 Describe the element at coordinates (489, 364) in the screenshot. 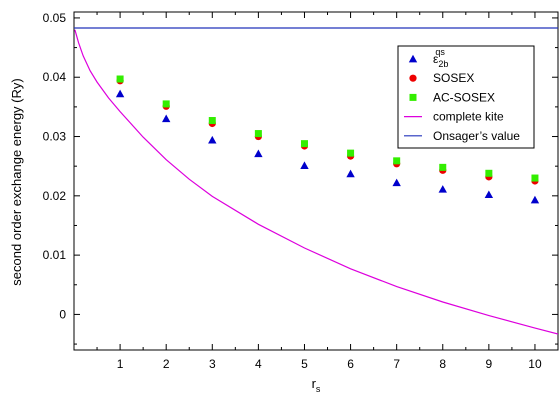

I see `x-tick-label: 9` at that location.